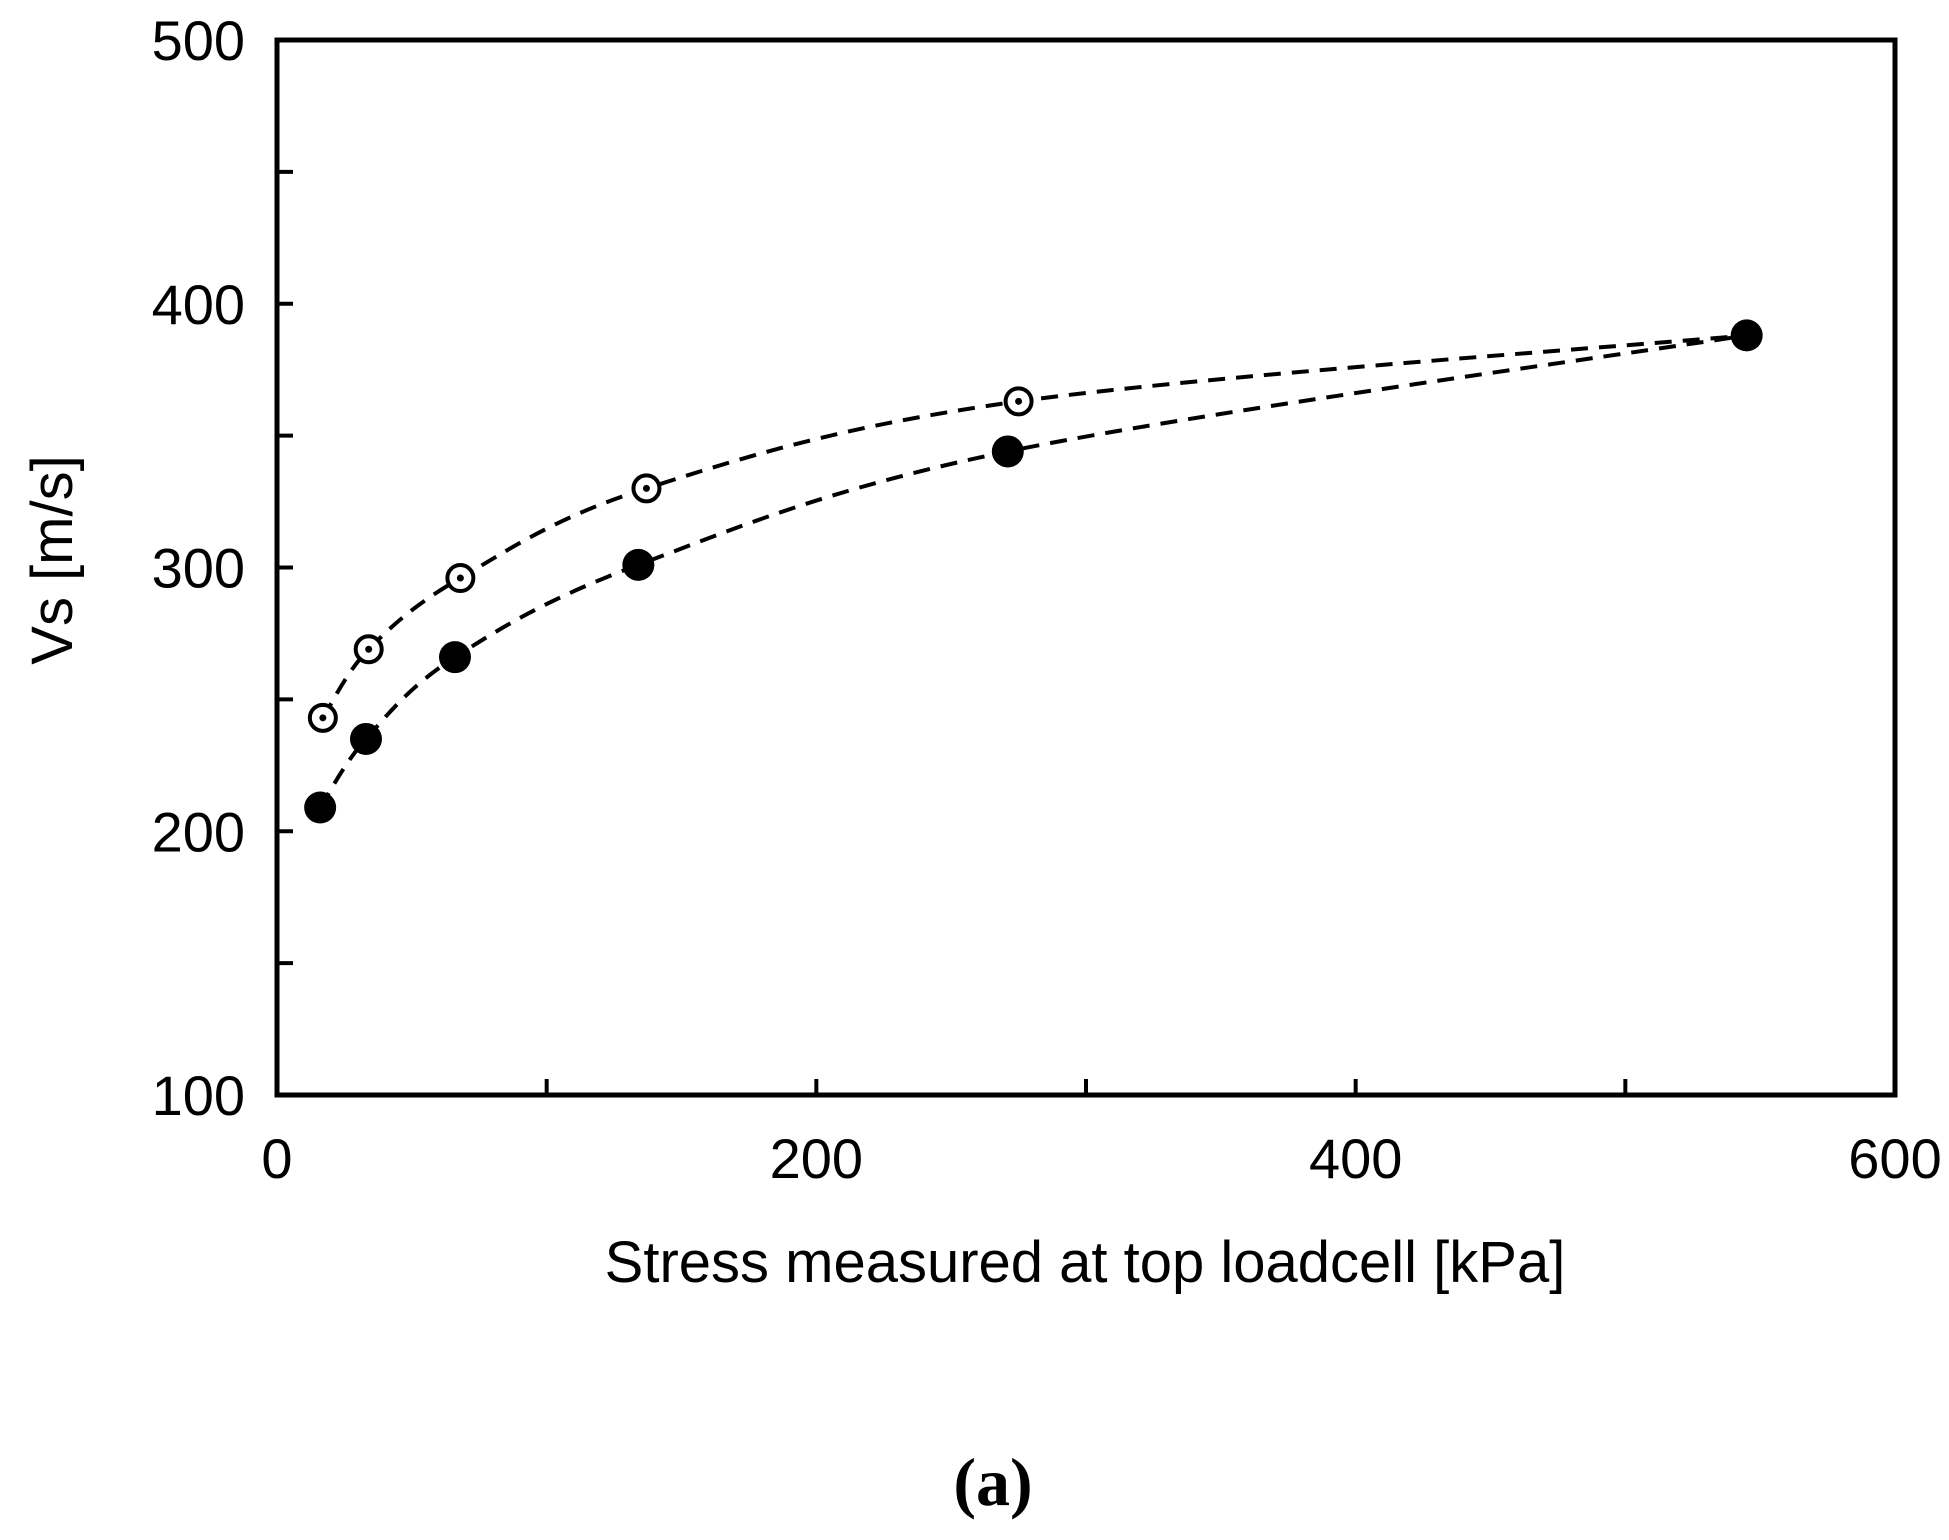 The height and width of the screenshot is (1540, 1949). Describe the element at coordinates (198, 831) in the screenshot. I see `y-tick-label: 200` at that location.